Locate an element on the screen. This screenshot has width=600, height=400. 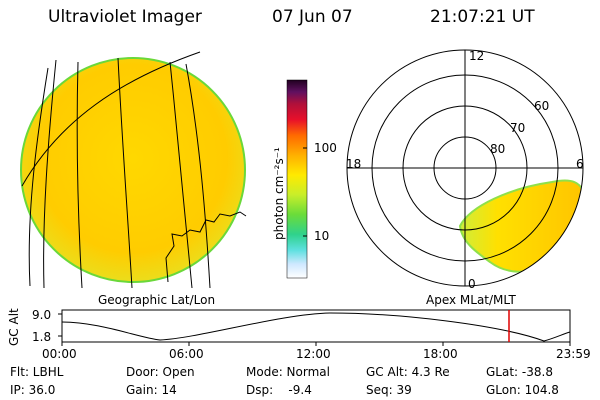
mlt-label-6: 6 is located at coordinates (580, 164).